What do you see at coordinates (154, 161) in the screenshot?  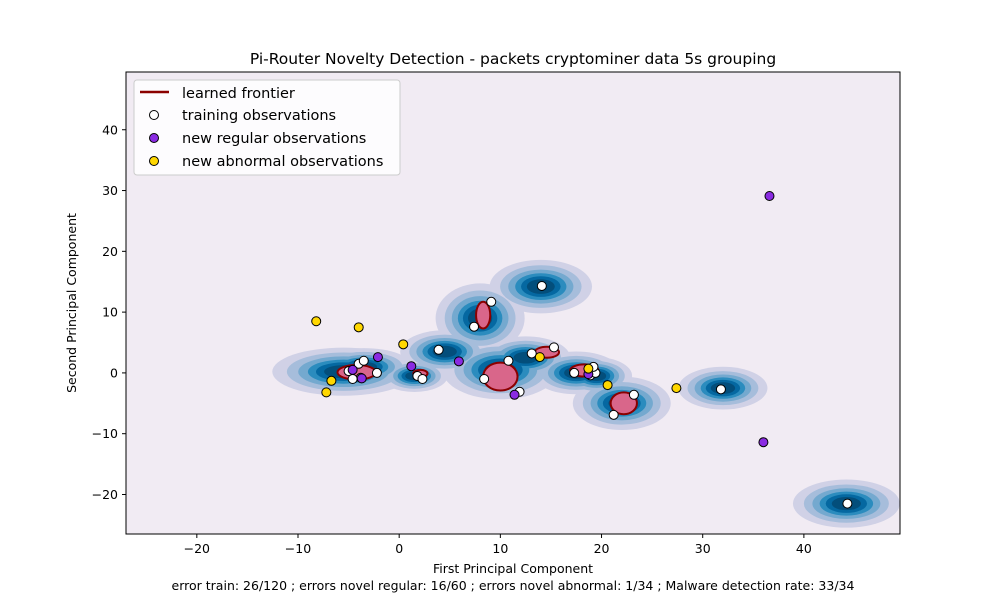 I see `legend-abnormal-swatch` at bounding box center [154, 161].